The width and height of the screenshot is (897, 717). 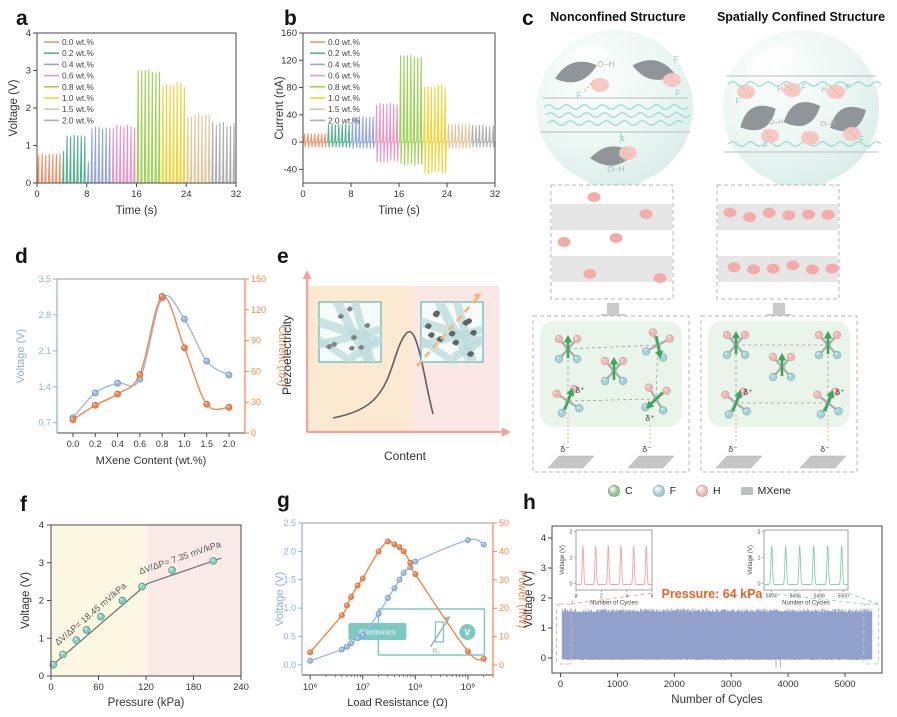 What do you see at coordinates (363, 687) in the screenshot?
I see `x-tick: 10⁷` at bounding box center [363, 687].